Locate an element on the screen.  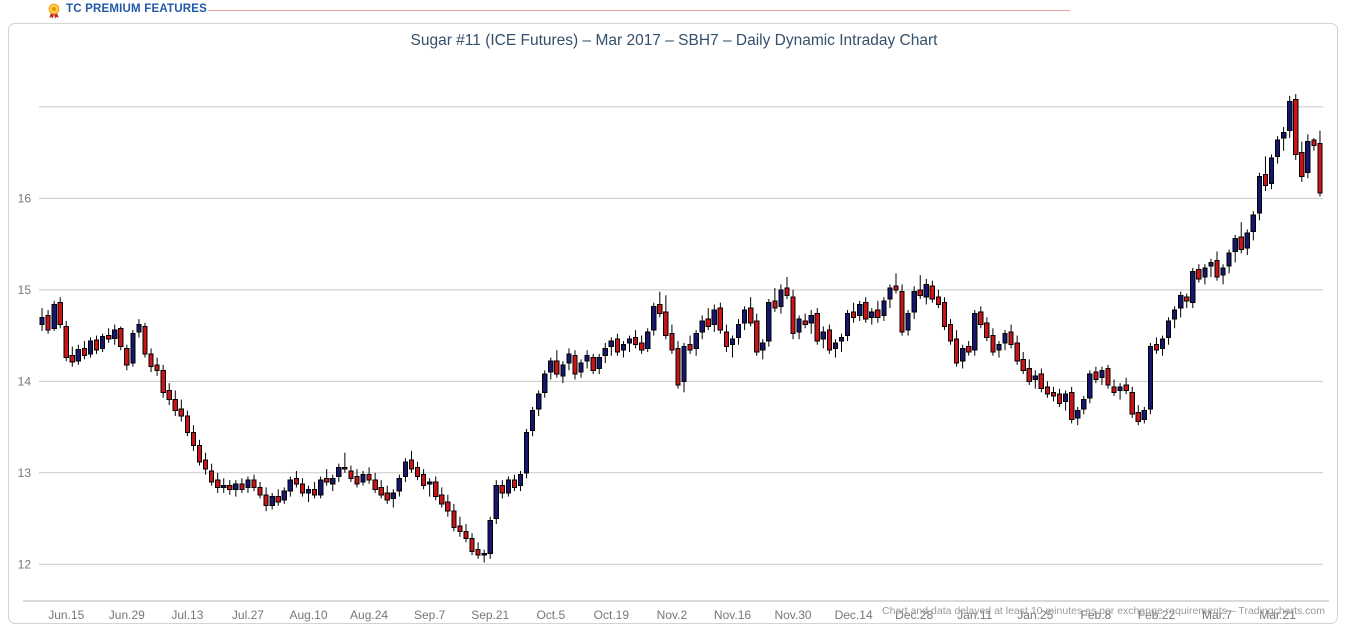
x-axis-tick-label: Nov.30 is located at coordinates (792, 615).